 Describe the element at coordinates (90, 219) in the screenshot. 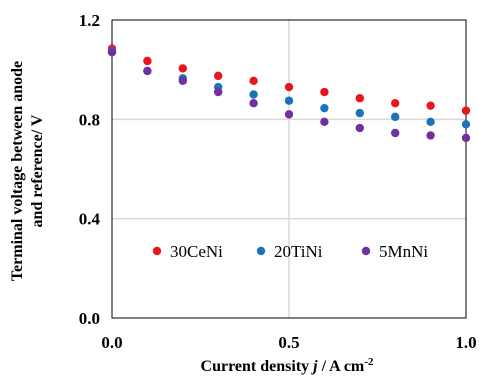

I see `y-tick-label: 0.4` at that location.